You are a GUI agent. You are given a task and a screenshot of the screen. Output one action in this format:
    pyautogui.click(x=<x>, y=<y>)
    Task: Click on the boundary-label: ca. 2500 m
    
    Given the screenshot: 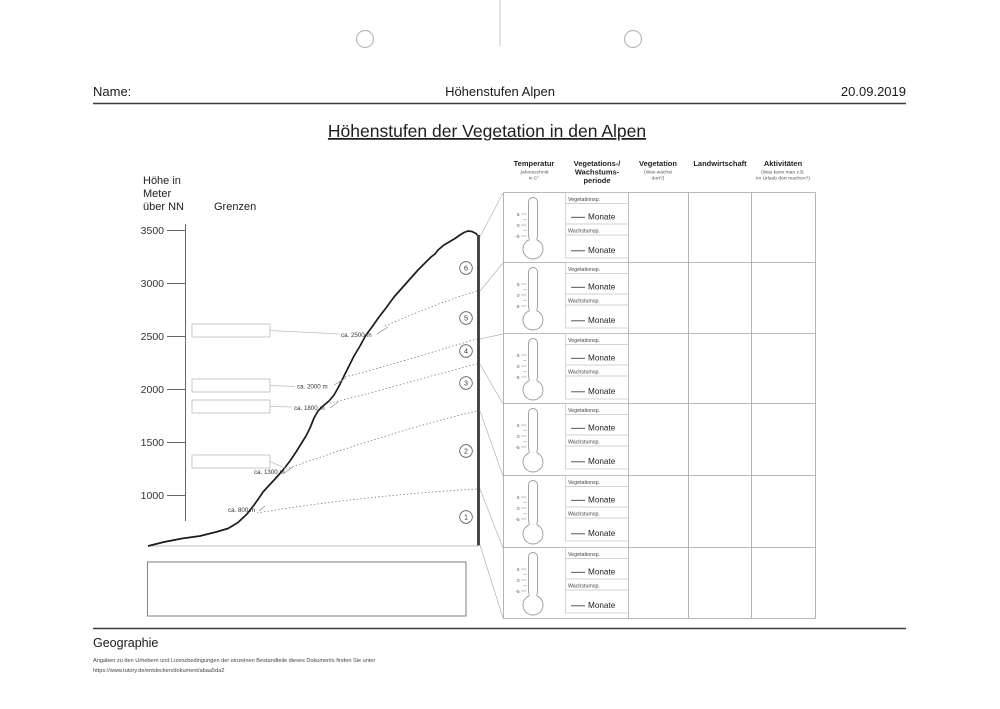 What is the action you would take?
    pyautogui.click(x=356, y=335)
    